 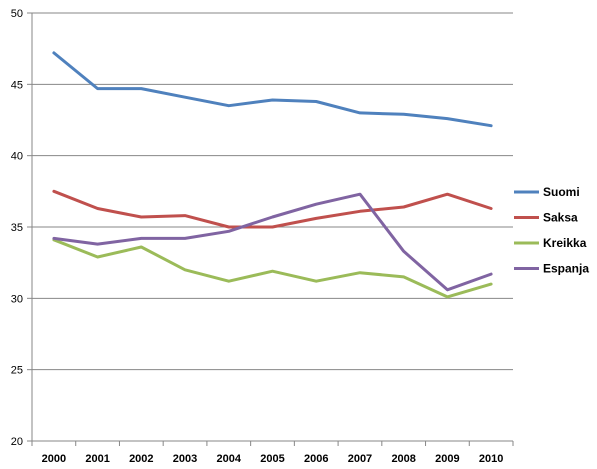 I want to click on x-tick-label: 2000, so click(x=54, y=459).